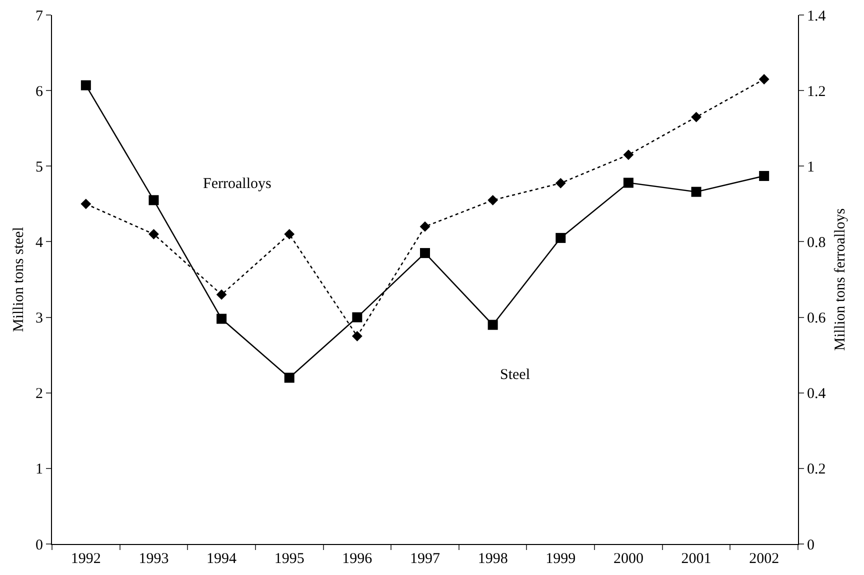 This screenshot has width=864, height=575. What do you see at coordinates (816, 318) in the screenshot?
I see `y2-tick-label: 0.6` at bounding box center [816, 318].